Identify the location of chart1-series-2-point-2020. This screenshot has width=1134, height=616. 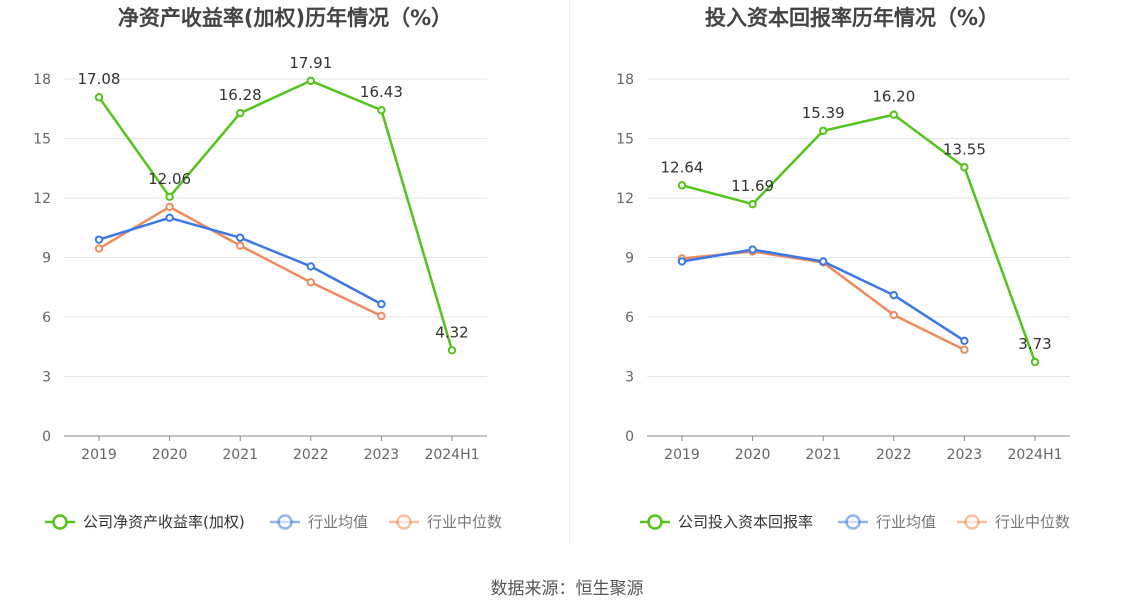
(169, 207).